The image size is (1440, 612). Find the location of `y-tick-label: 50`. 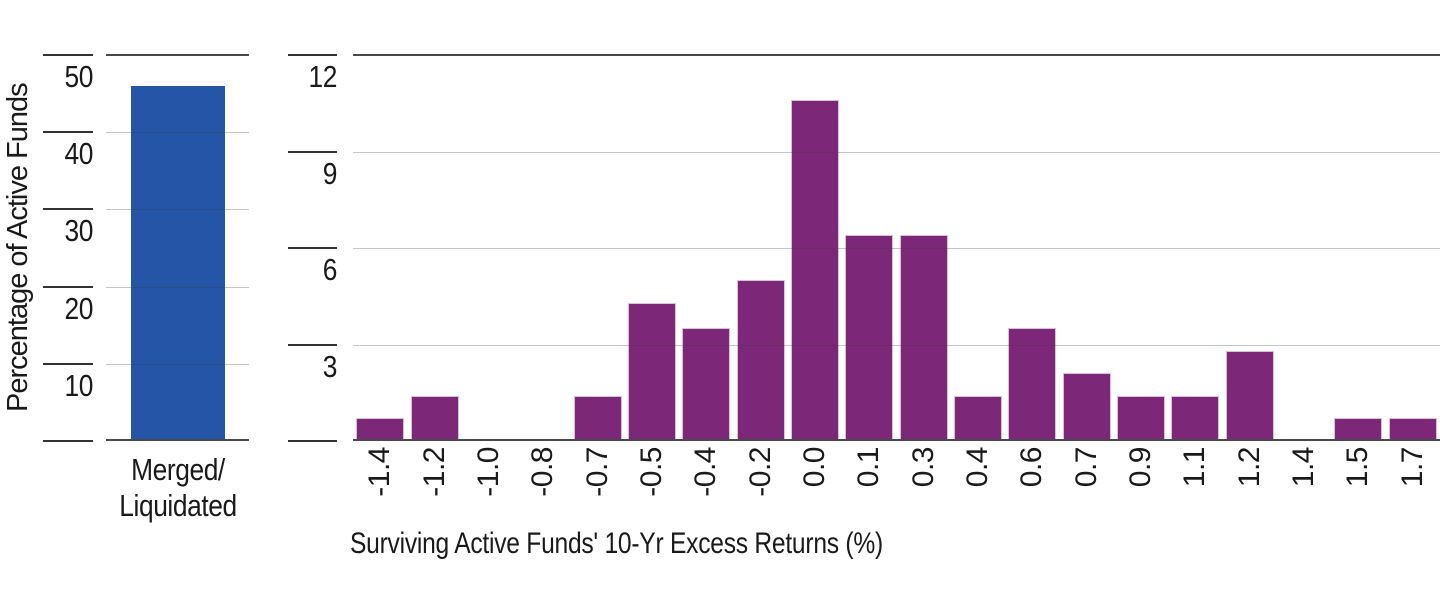

y-tick-label: 50 is located at coordinates (79, 76).